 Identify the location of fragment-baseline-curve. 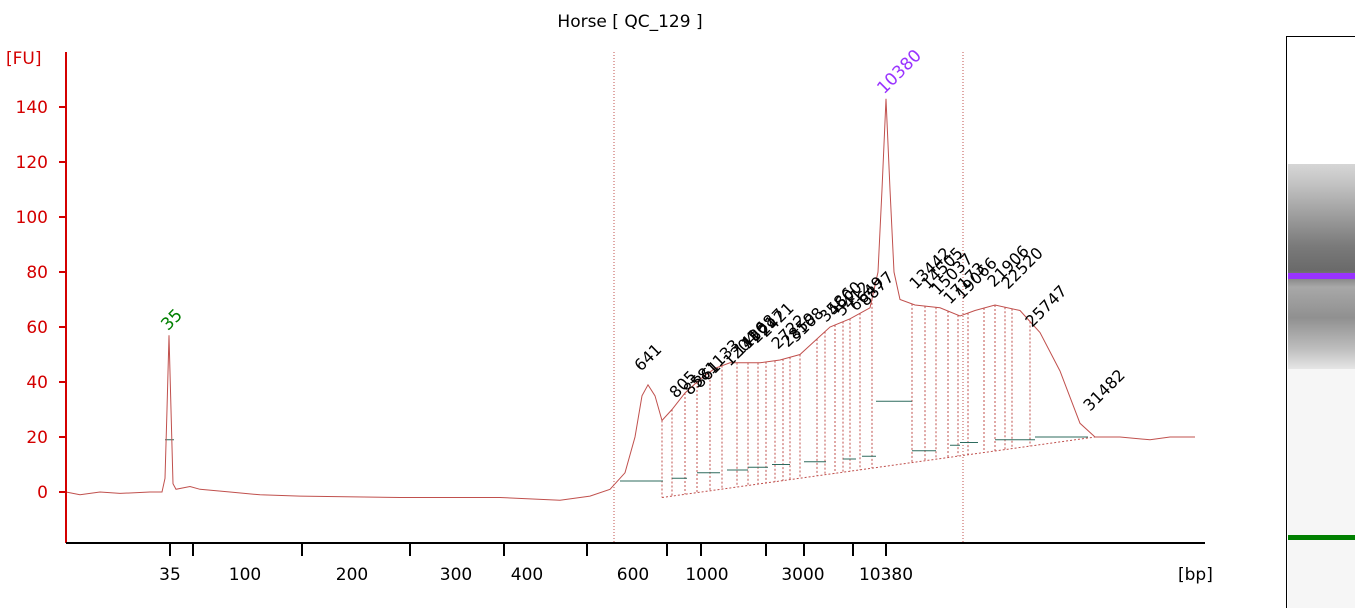
(878, 467).